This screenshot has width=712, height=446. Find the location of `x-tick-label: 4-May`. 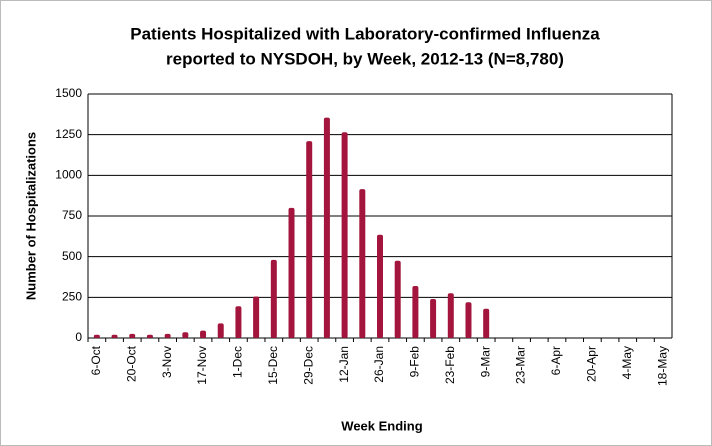

x-tick-label: 4-May is located at coordinates (627, 362).